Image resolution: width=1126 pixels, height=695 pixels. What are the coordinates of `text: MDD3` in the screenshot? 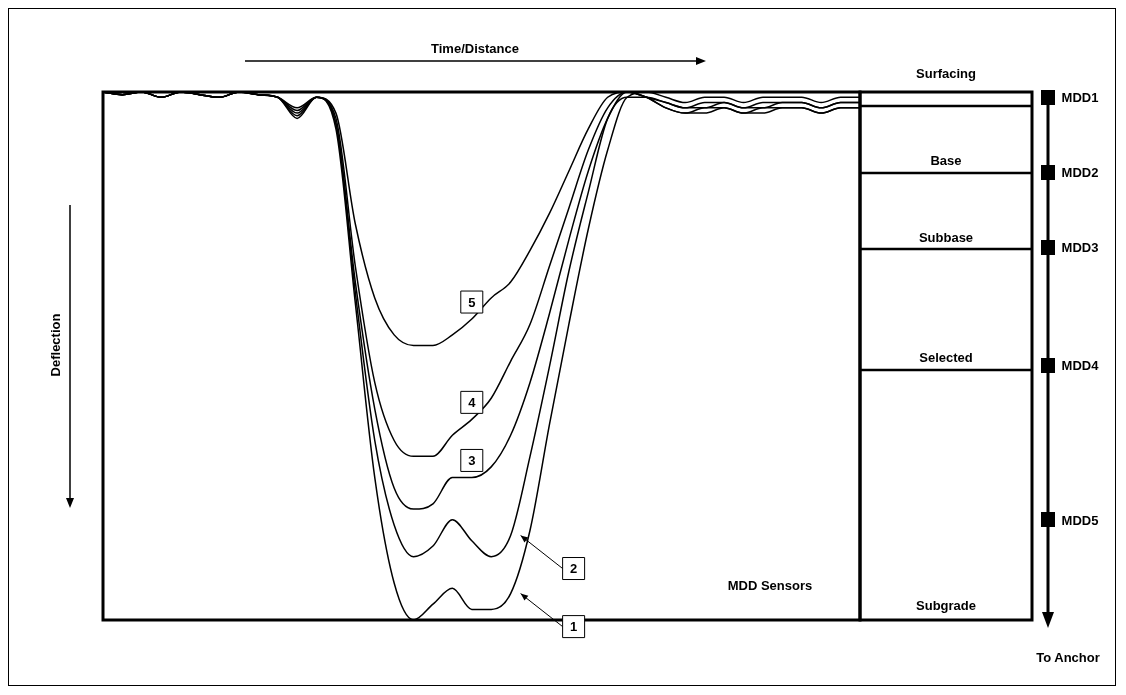 It's located at (1080, 247).